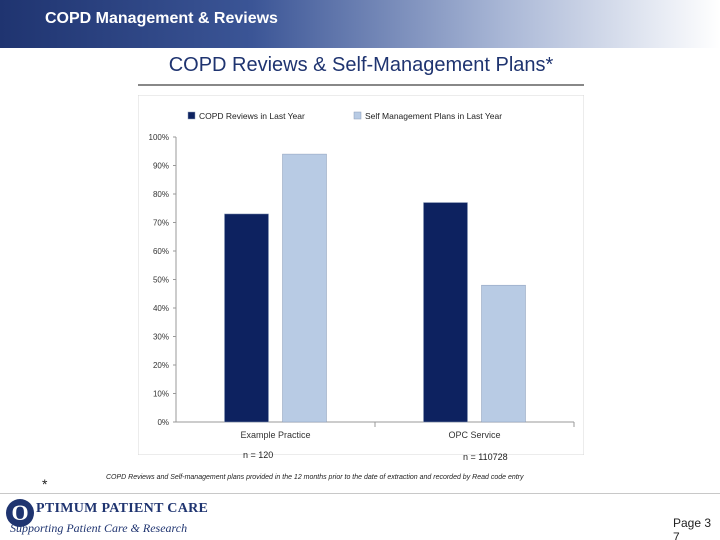 The image size is (720, 540). Describe the element at coordinates (161, 365) in the screenshot. I see `y-tick-label: 20%` at that location.